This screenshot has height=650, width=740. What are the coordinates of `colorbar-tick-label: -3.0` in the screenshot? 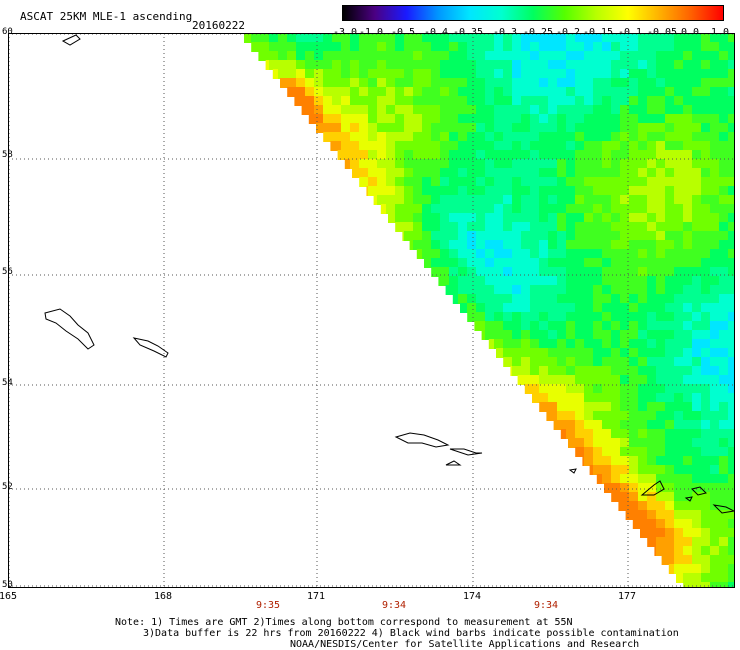 It's located at (345, 32).